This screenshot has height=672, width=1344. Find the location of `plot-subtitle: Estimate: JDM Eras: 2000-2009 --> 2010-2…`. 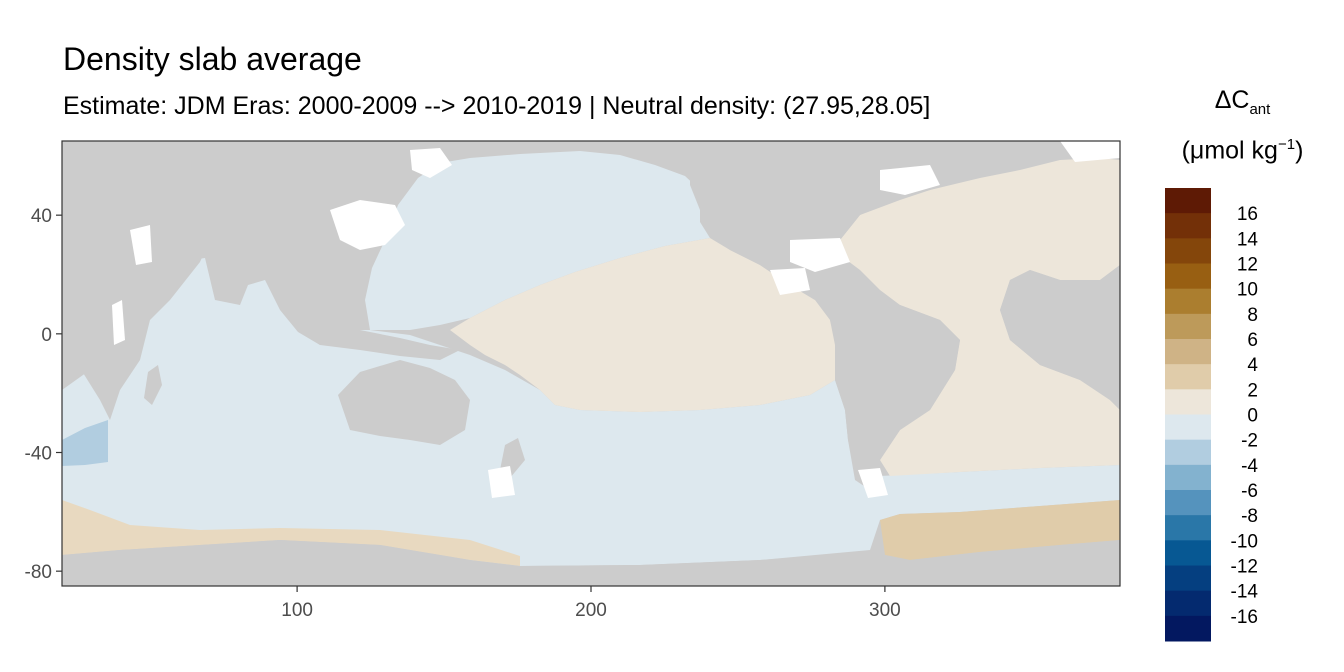

plot-subtitle: Estimate: JDM Eras: 2000-2009 --> 2010-2… is located at coordinates (497, 106).